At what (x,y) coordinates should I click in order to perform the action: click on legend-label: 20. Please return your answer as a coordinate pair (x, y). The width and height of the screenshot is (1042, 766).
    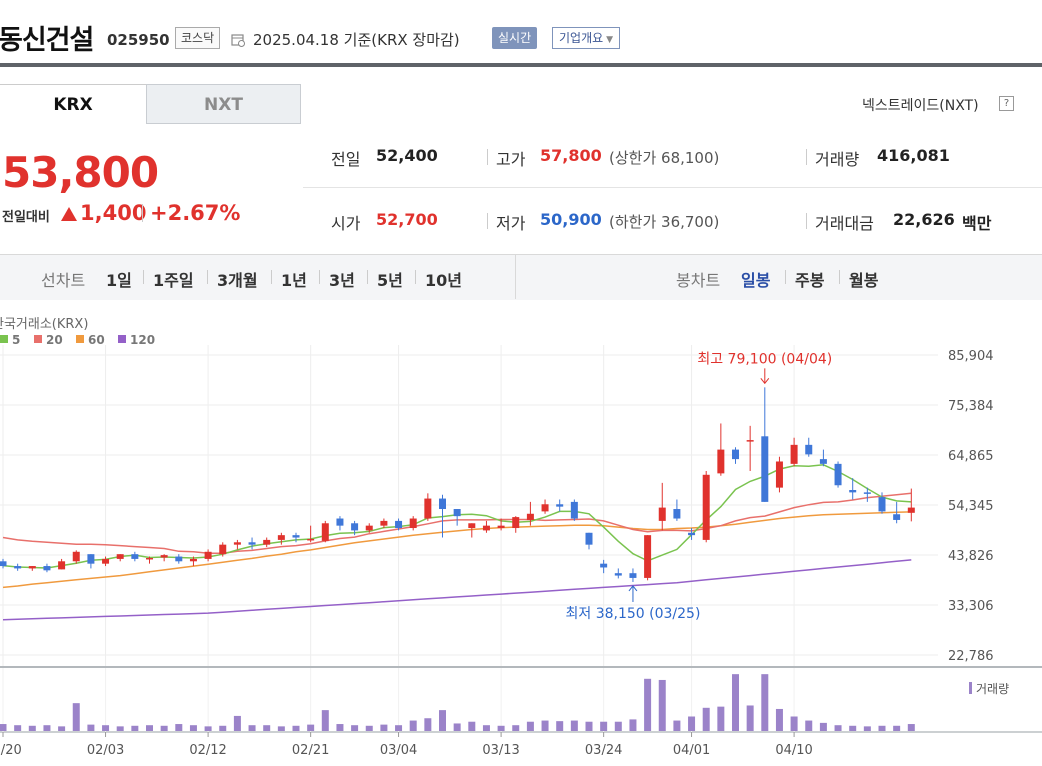
    Looking at the image, I should click on (54, 340).